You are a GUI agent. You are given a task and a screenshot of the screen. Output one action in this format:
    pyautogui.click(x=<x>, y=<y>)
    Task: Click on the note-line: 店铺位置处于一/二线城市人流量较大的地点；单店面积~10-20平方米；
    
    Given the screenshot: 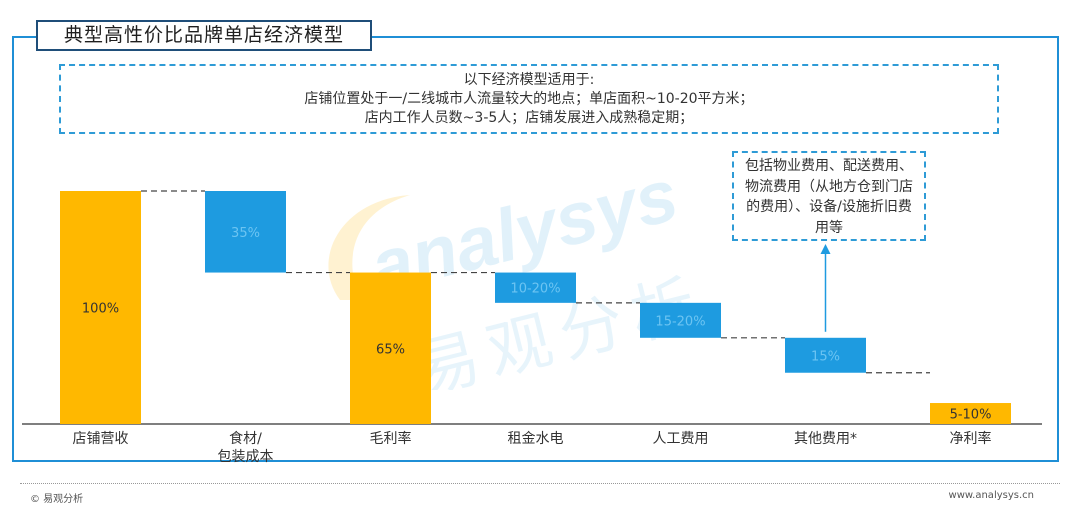 What is the action you would take?
    pyautogui.click(x=529, y=99)
    